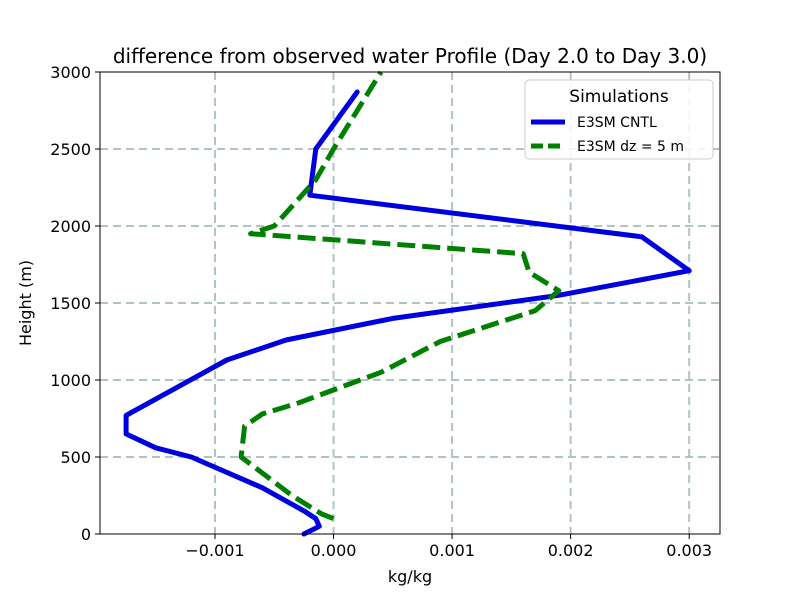  I want to click on legend: Simulations E3SM CNTL E3SM dz = 5 m, so click(619, 119).